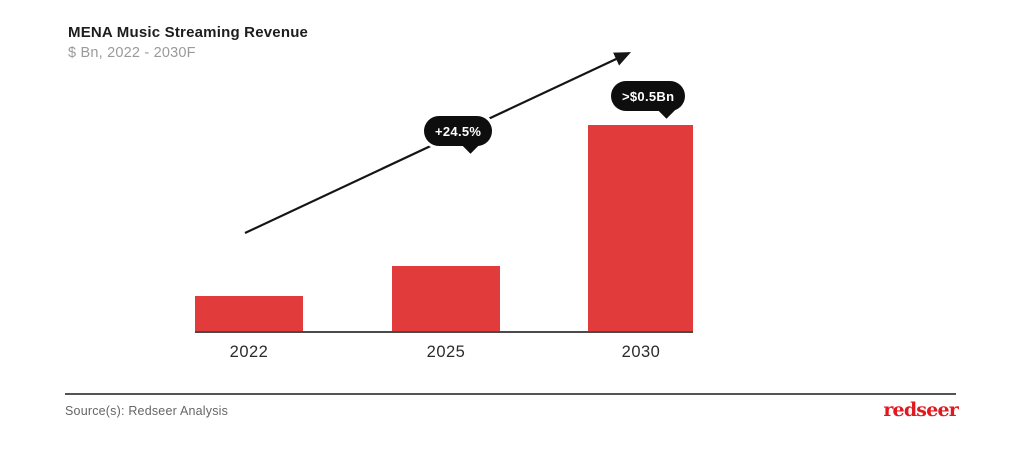 This screenshot has height=458, width=1024. What do you see at coordinates (249, 314) in the screenshot?
I see `bar-2022` at bounding box center [249, 314].